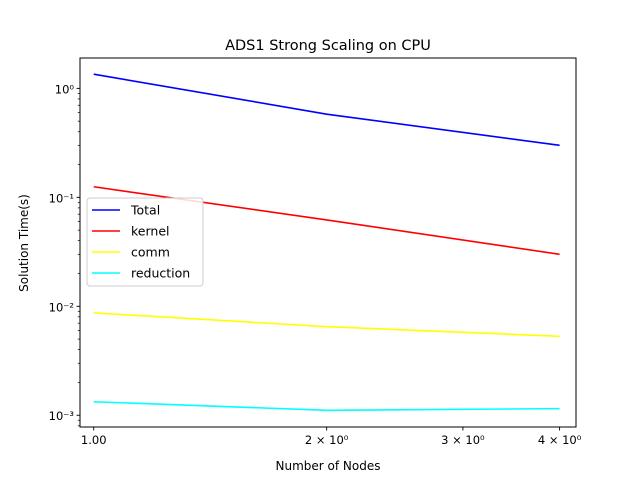  Describe the element at coordinates (62, 416) in the screenshot. I see `y-tick-label: 10⁻³` at that location.